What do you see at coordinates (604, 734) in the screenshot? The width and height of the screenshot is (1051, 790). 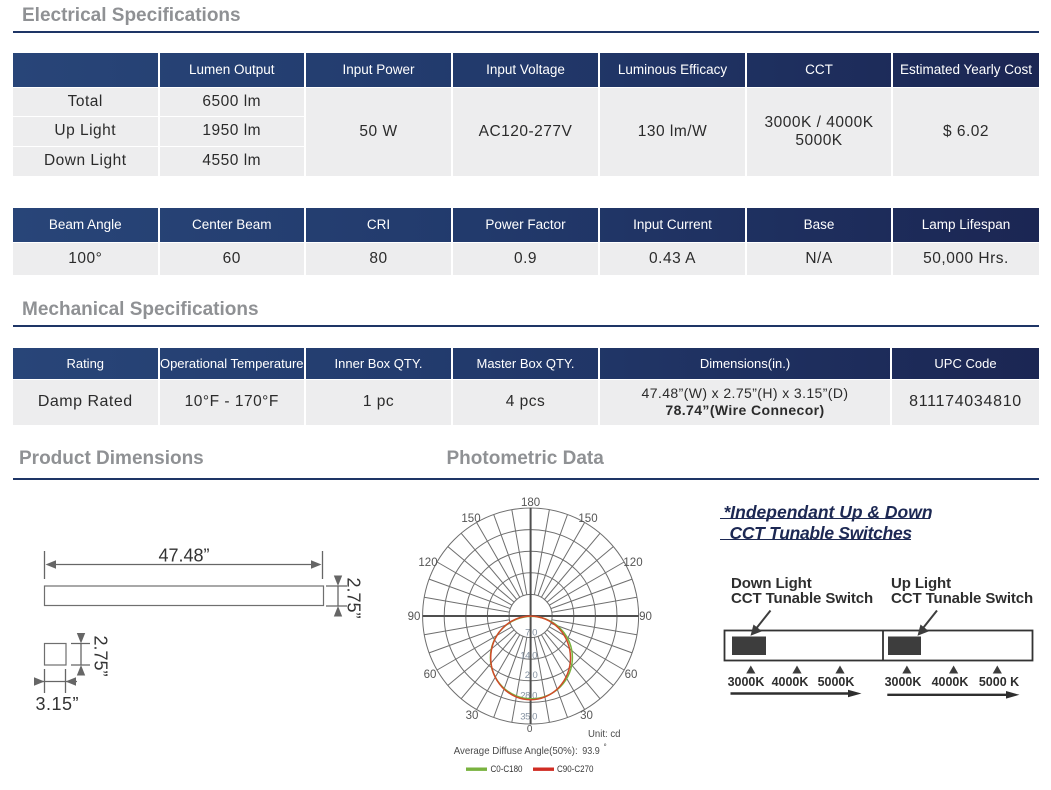 I see `svg-text: Unit: cd` at bounding box center [604, 734].